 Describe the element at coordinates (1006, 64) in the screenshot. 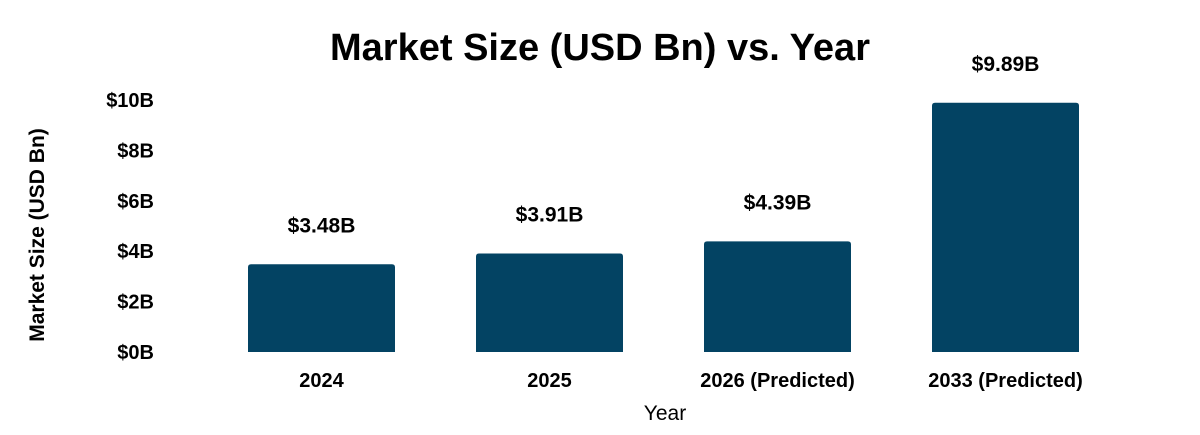

I see `data-label: $9.89B` at that location.